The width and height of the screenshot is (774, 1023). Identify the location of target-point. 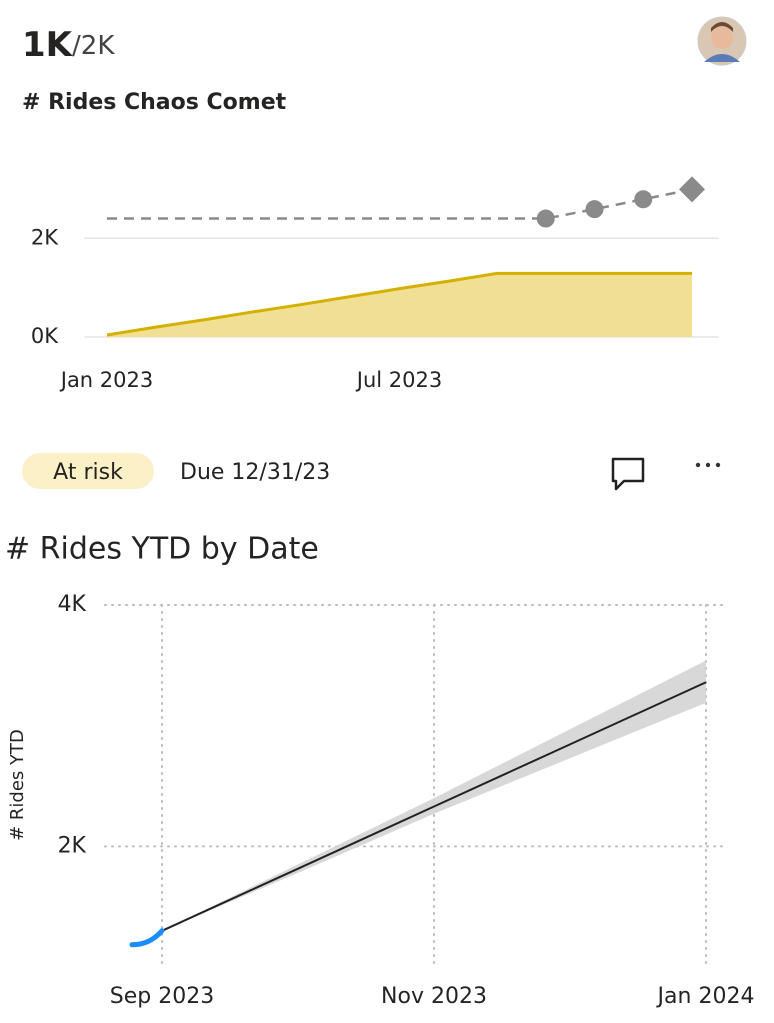
(692, 189).